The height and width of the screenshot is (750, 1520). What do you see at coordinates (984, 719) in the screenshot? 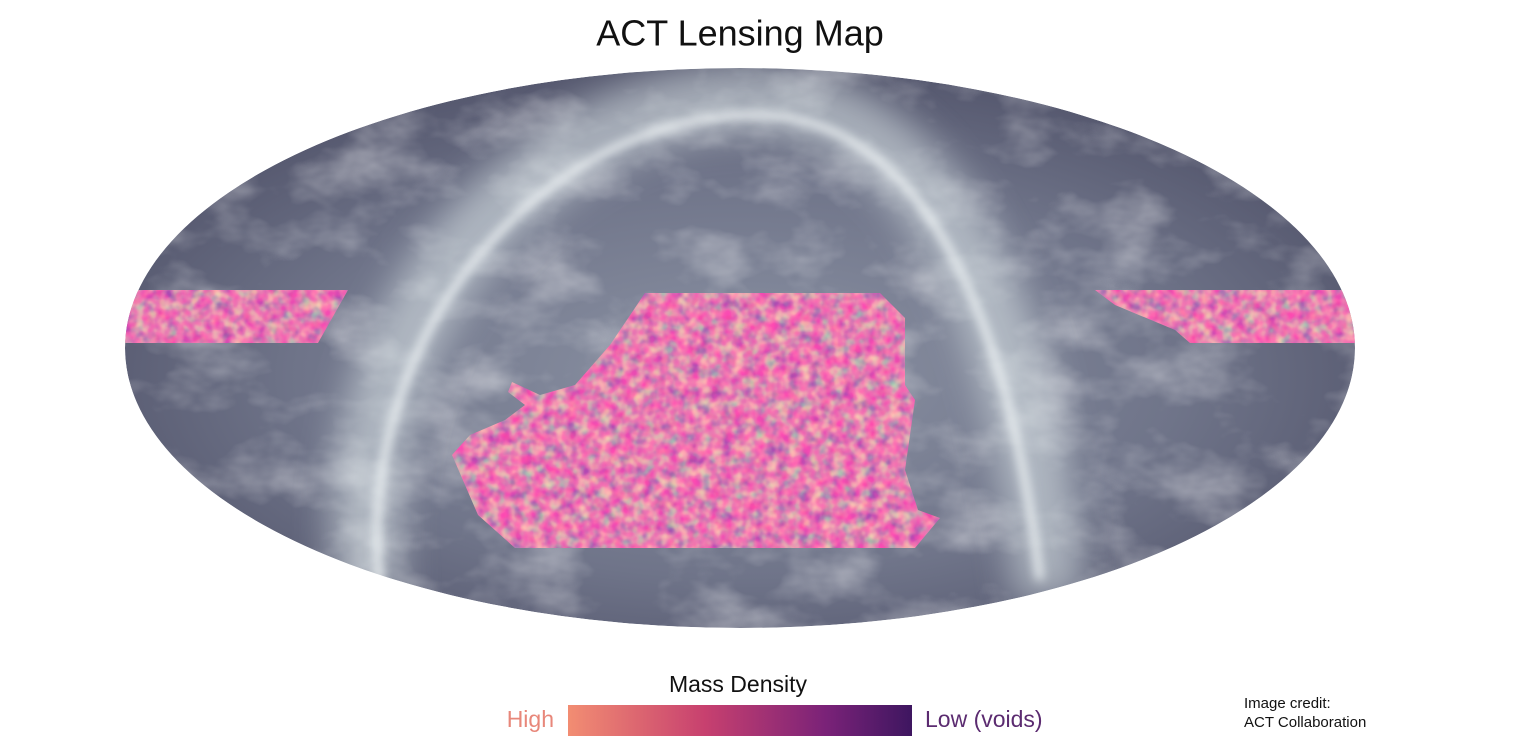
I see `legend-low-label: Low (voids)` at bounding box center [984, 719].